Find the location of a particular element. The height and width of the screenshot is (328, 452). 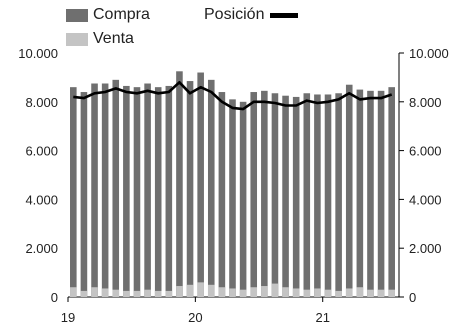

venta-series is located at coordinates (232, 289).